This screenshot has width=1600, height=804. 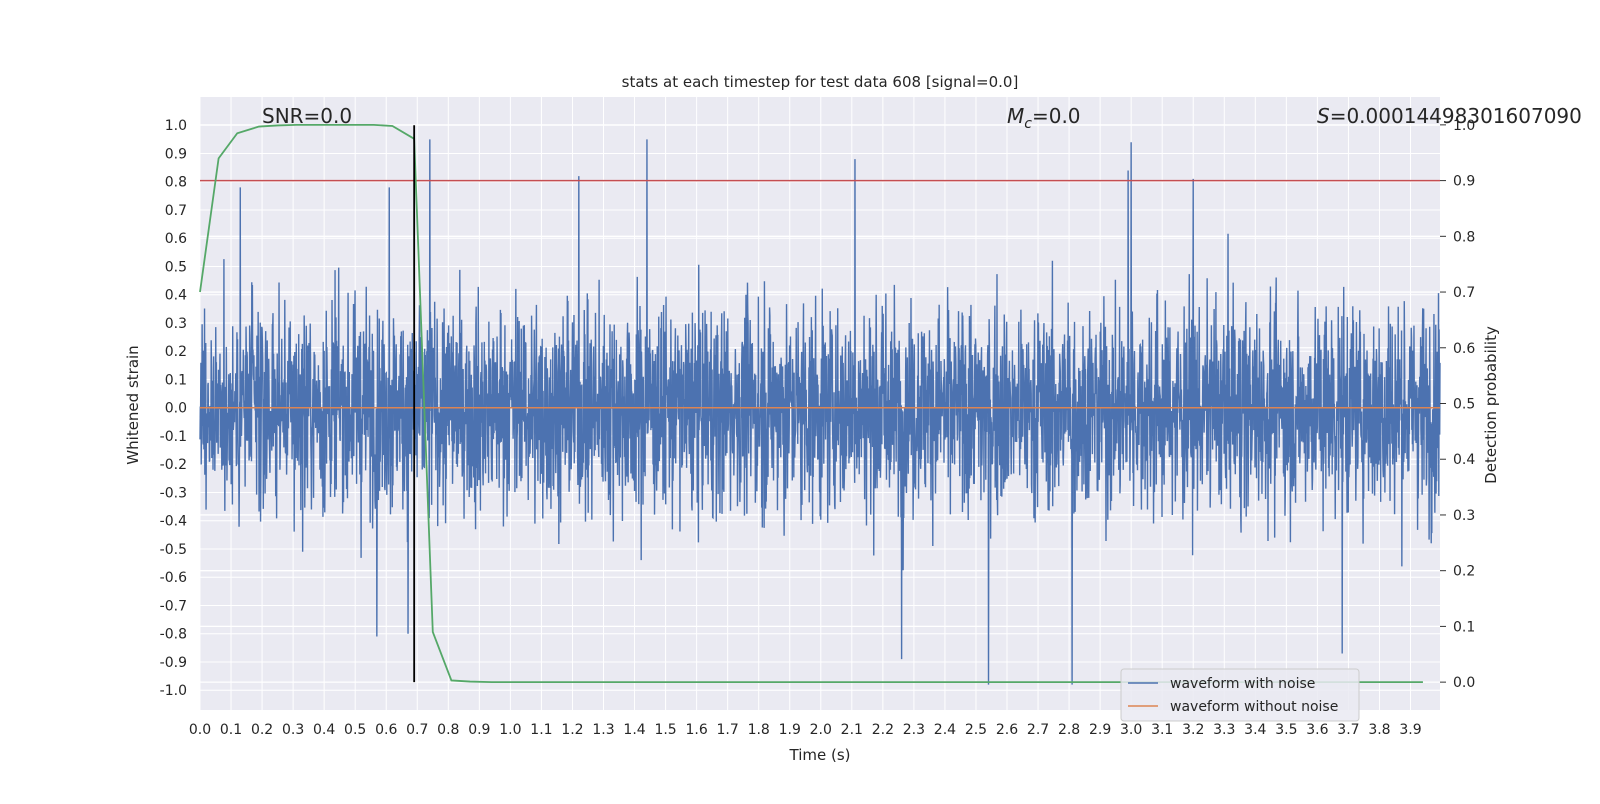 I want to click on y-tick-label: -0.6, so click(x=173, y=578).